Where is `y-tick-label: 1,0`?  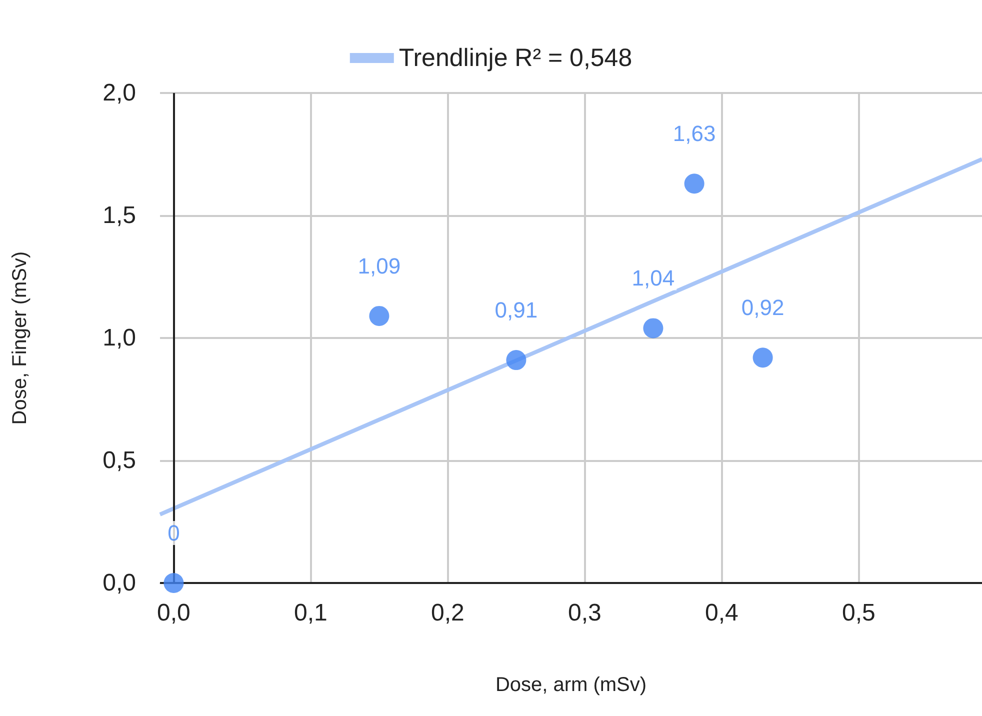 y-tick-label: 1,0 is located at coordinates (119, 338).